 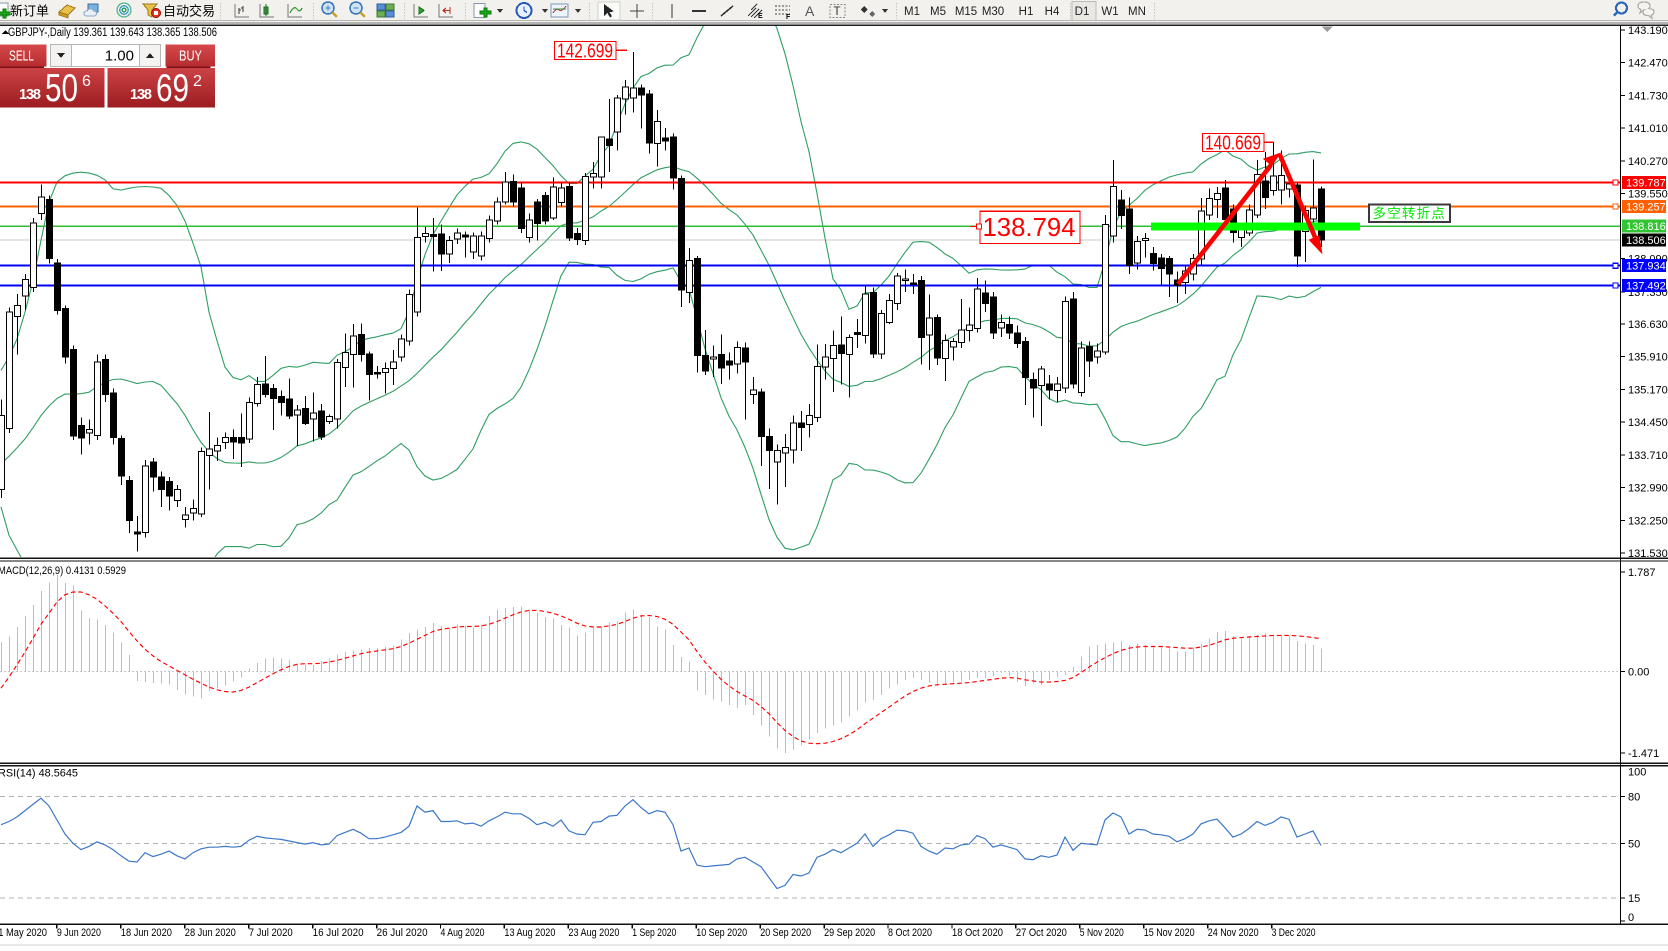 What do you see at coordinates (1029, 227) in the screenshot?
I see `svg-text: 138.794` at bounding box center [1029, 227].